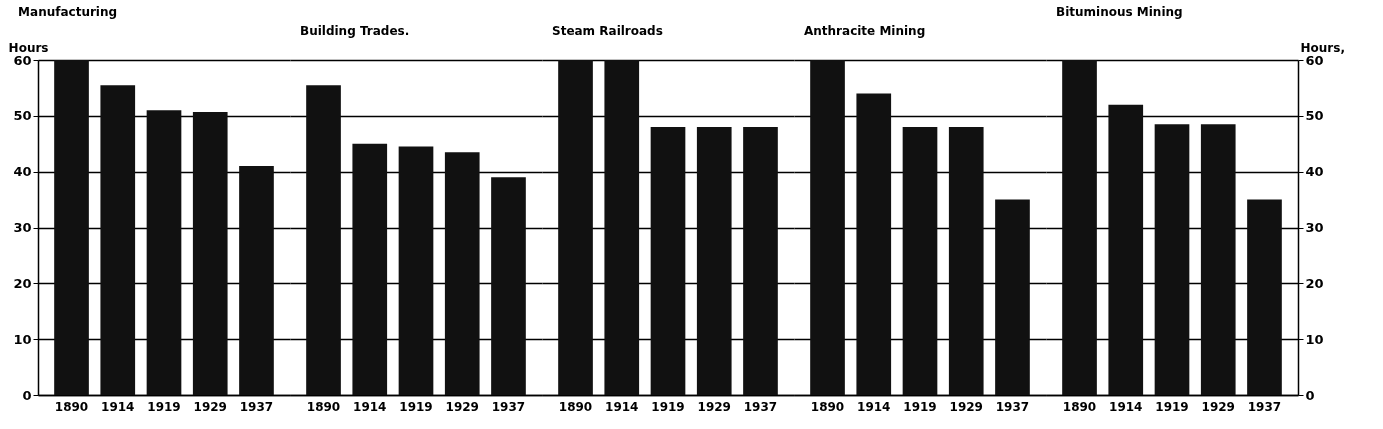 This screenshot has height=429, width=1383. What do you see at coordinates (355, 31) in the screenshot?
I see `chart-title: Building Trades.` at bounding box center [355, 31].